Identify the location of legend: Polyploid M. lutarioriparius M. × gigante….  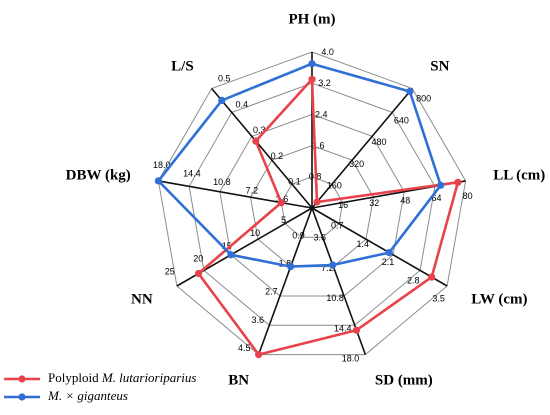
(100, 386).